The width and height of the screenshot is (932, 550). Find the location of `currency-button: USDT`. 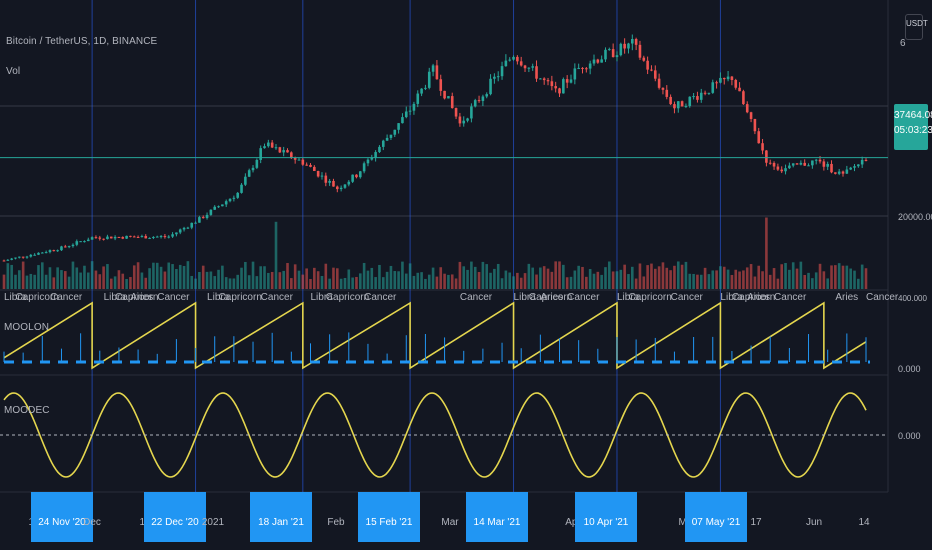

currency-button: USDT is located at coordinates (916, 27).